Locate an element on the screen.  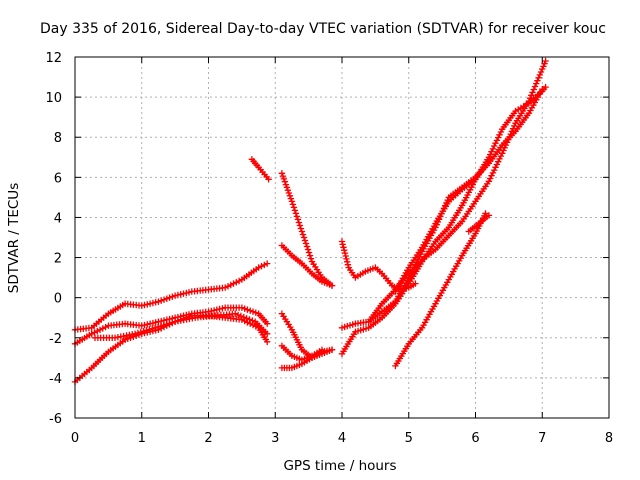
series-arc-a is located at coordinates (171, 296).